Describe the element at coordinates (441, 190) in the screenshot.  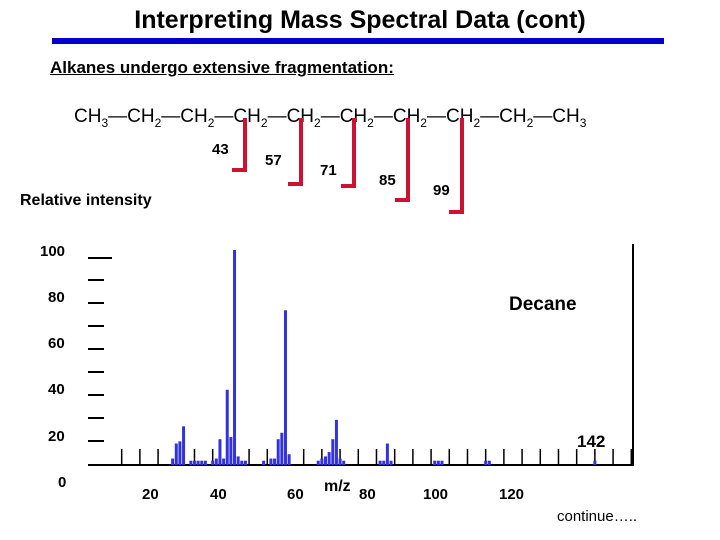
I see `fragment-label-99: 99` at that location.